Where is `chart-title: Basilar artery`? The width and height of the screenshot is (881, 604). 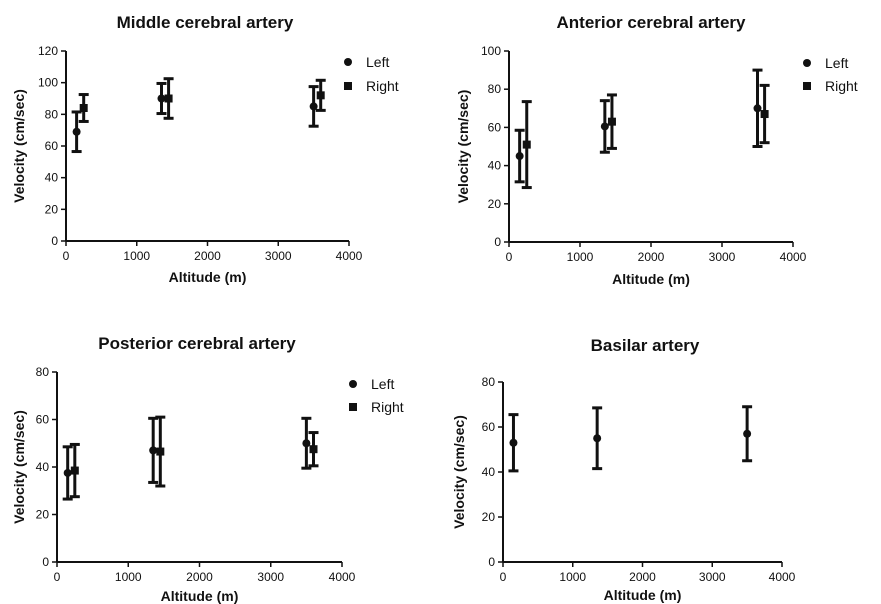
chart-title: Basilar artery is located at coordinates (645, 345).